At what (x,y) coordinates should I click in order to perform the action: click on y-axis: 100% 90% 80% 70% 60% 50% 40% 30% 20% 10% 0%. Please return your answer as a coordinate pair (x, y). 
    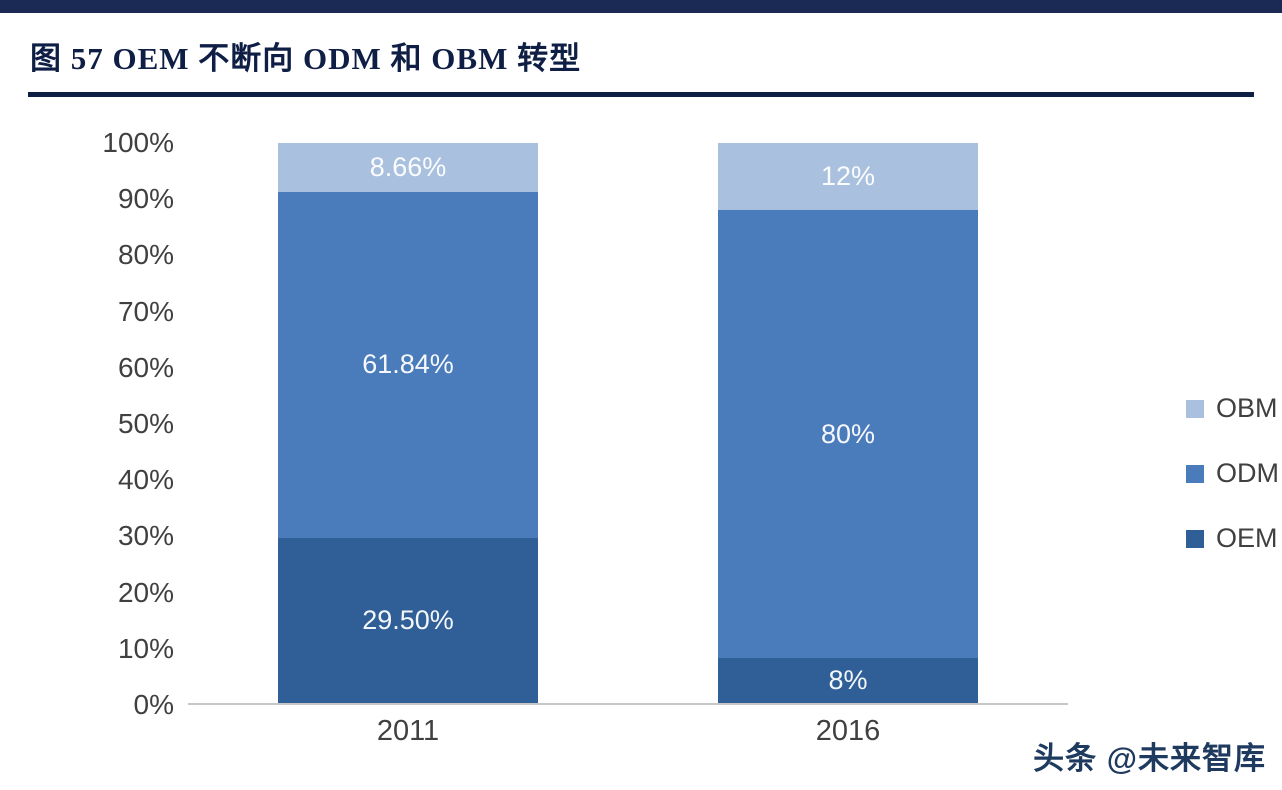
    Looking at the image, I should click on (122, 423).